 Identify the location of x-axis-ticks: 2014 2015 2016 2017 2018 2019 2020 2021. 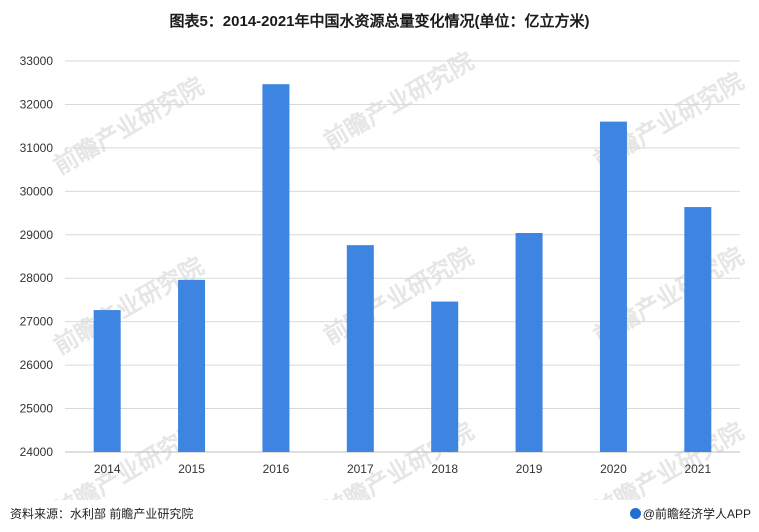
(403, 469).